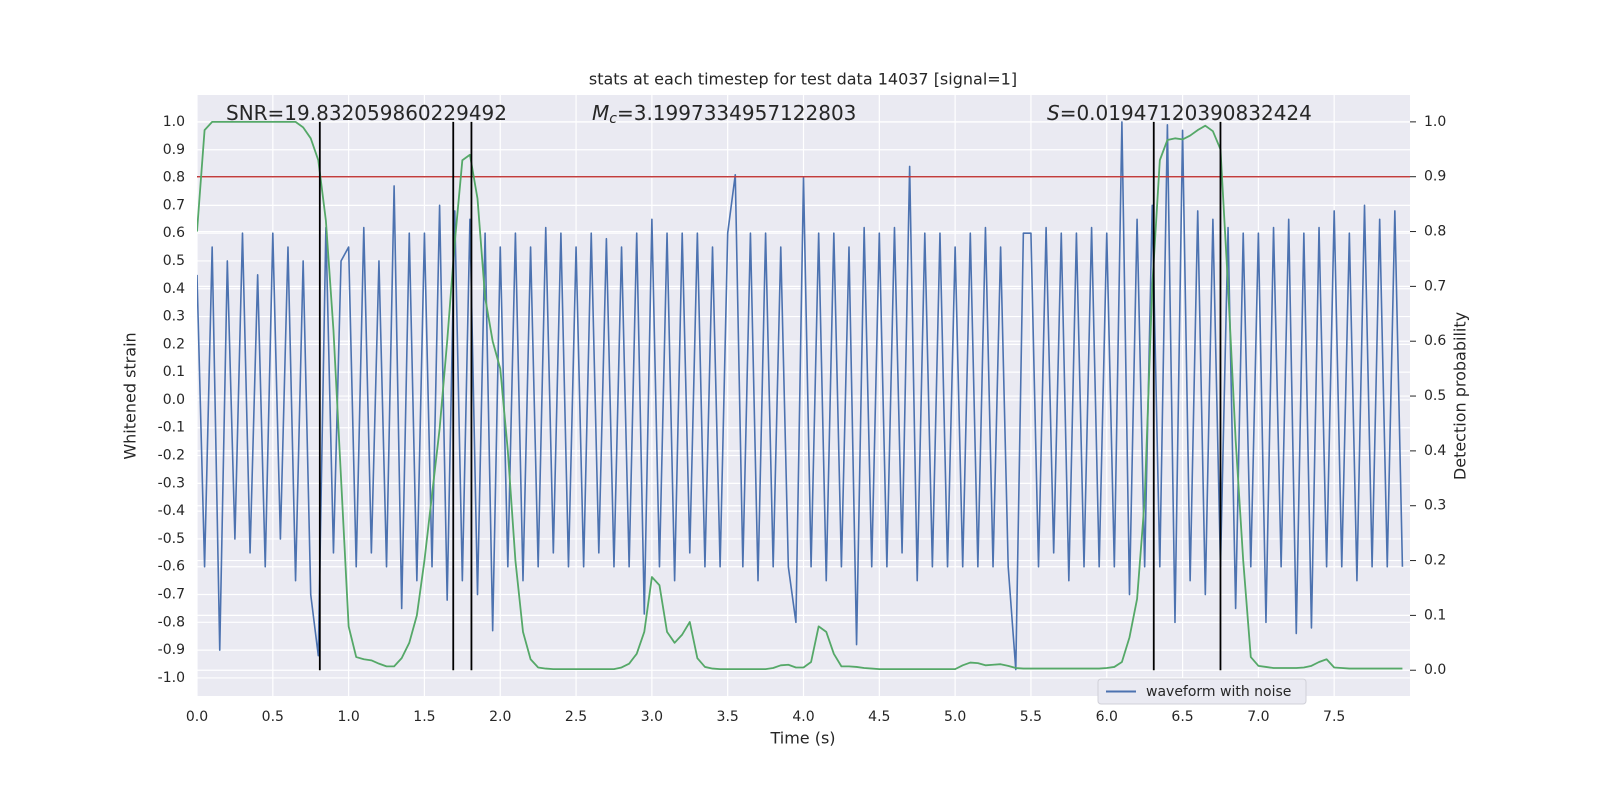  What do you see at coordinates (1435, 670) in the screenshot?
I see `y2-tick-label: 0.0` at bounding box center [1435, 670].